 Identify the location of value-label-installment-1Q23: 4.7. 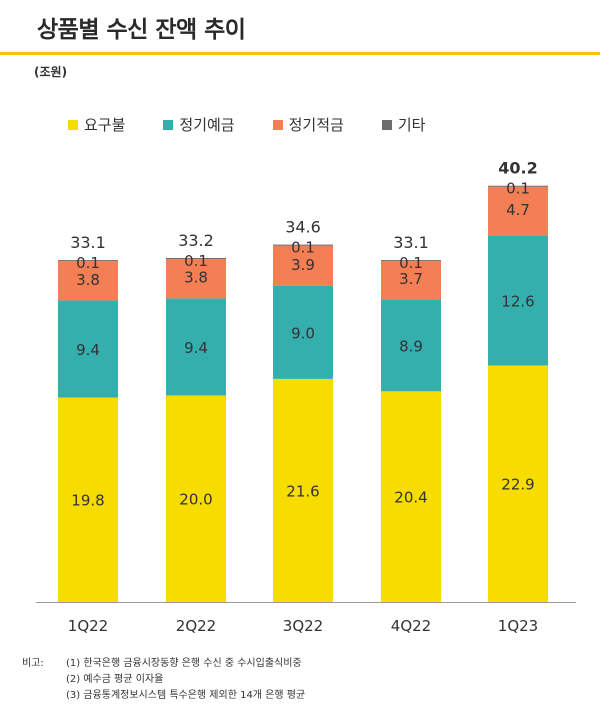
(518, 210).